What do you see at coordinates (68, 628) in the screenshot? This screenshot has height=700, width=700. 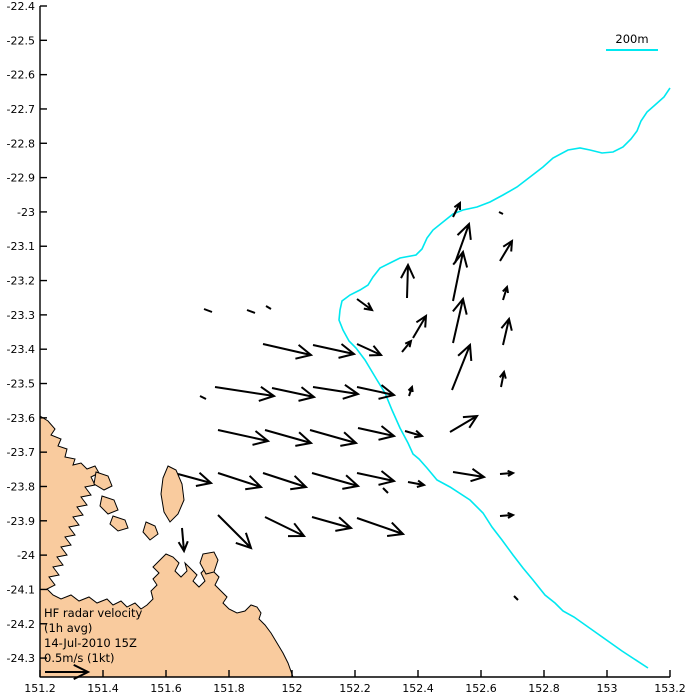 I see `legend-averaging: (1h avg)` at bounding box center [68, 628].